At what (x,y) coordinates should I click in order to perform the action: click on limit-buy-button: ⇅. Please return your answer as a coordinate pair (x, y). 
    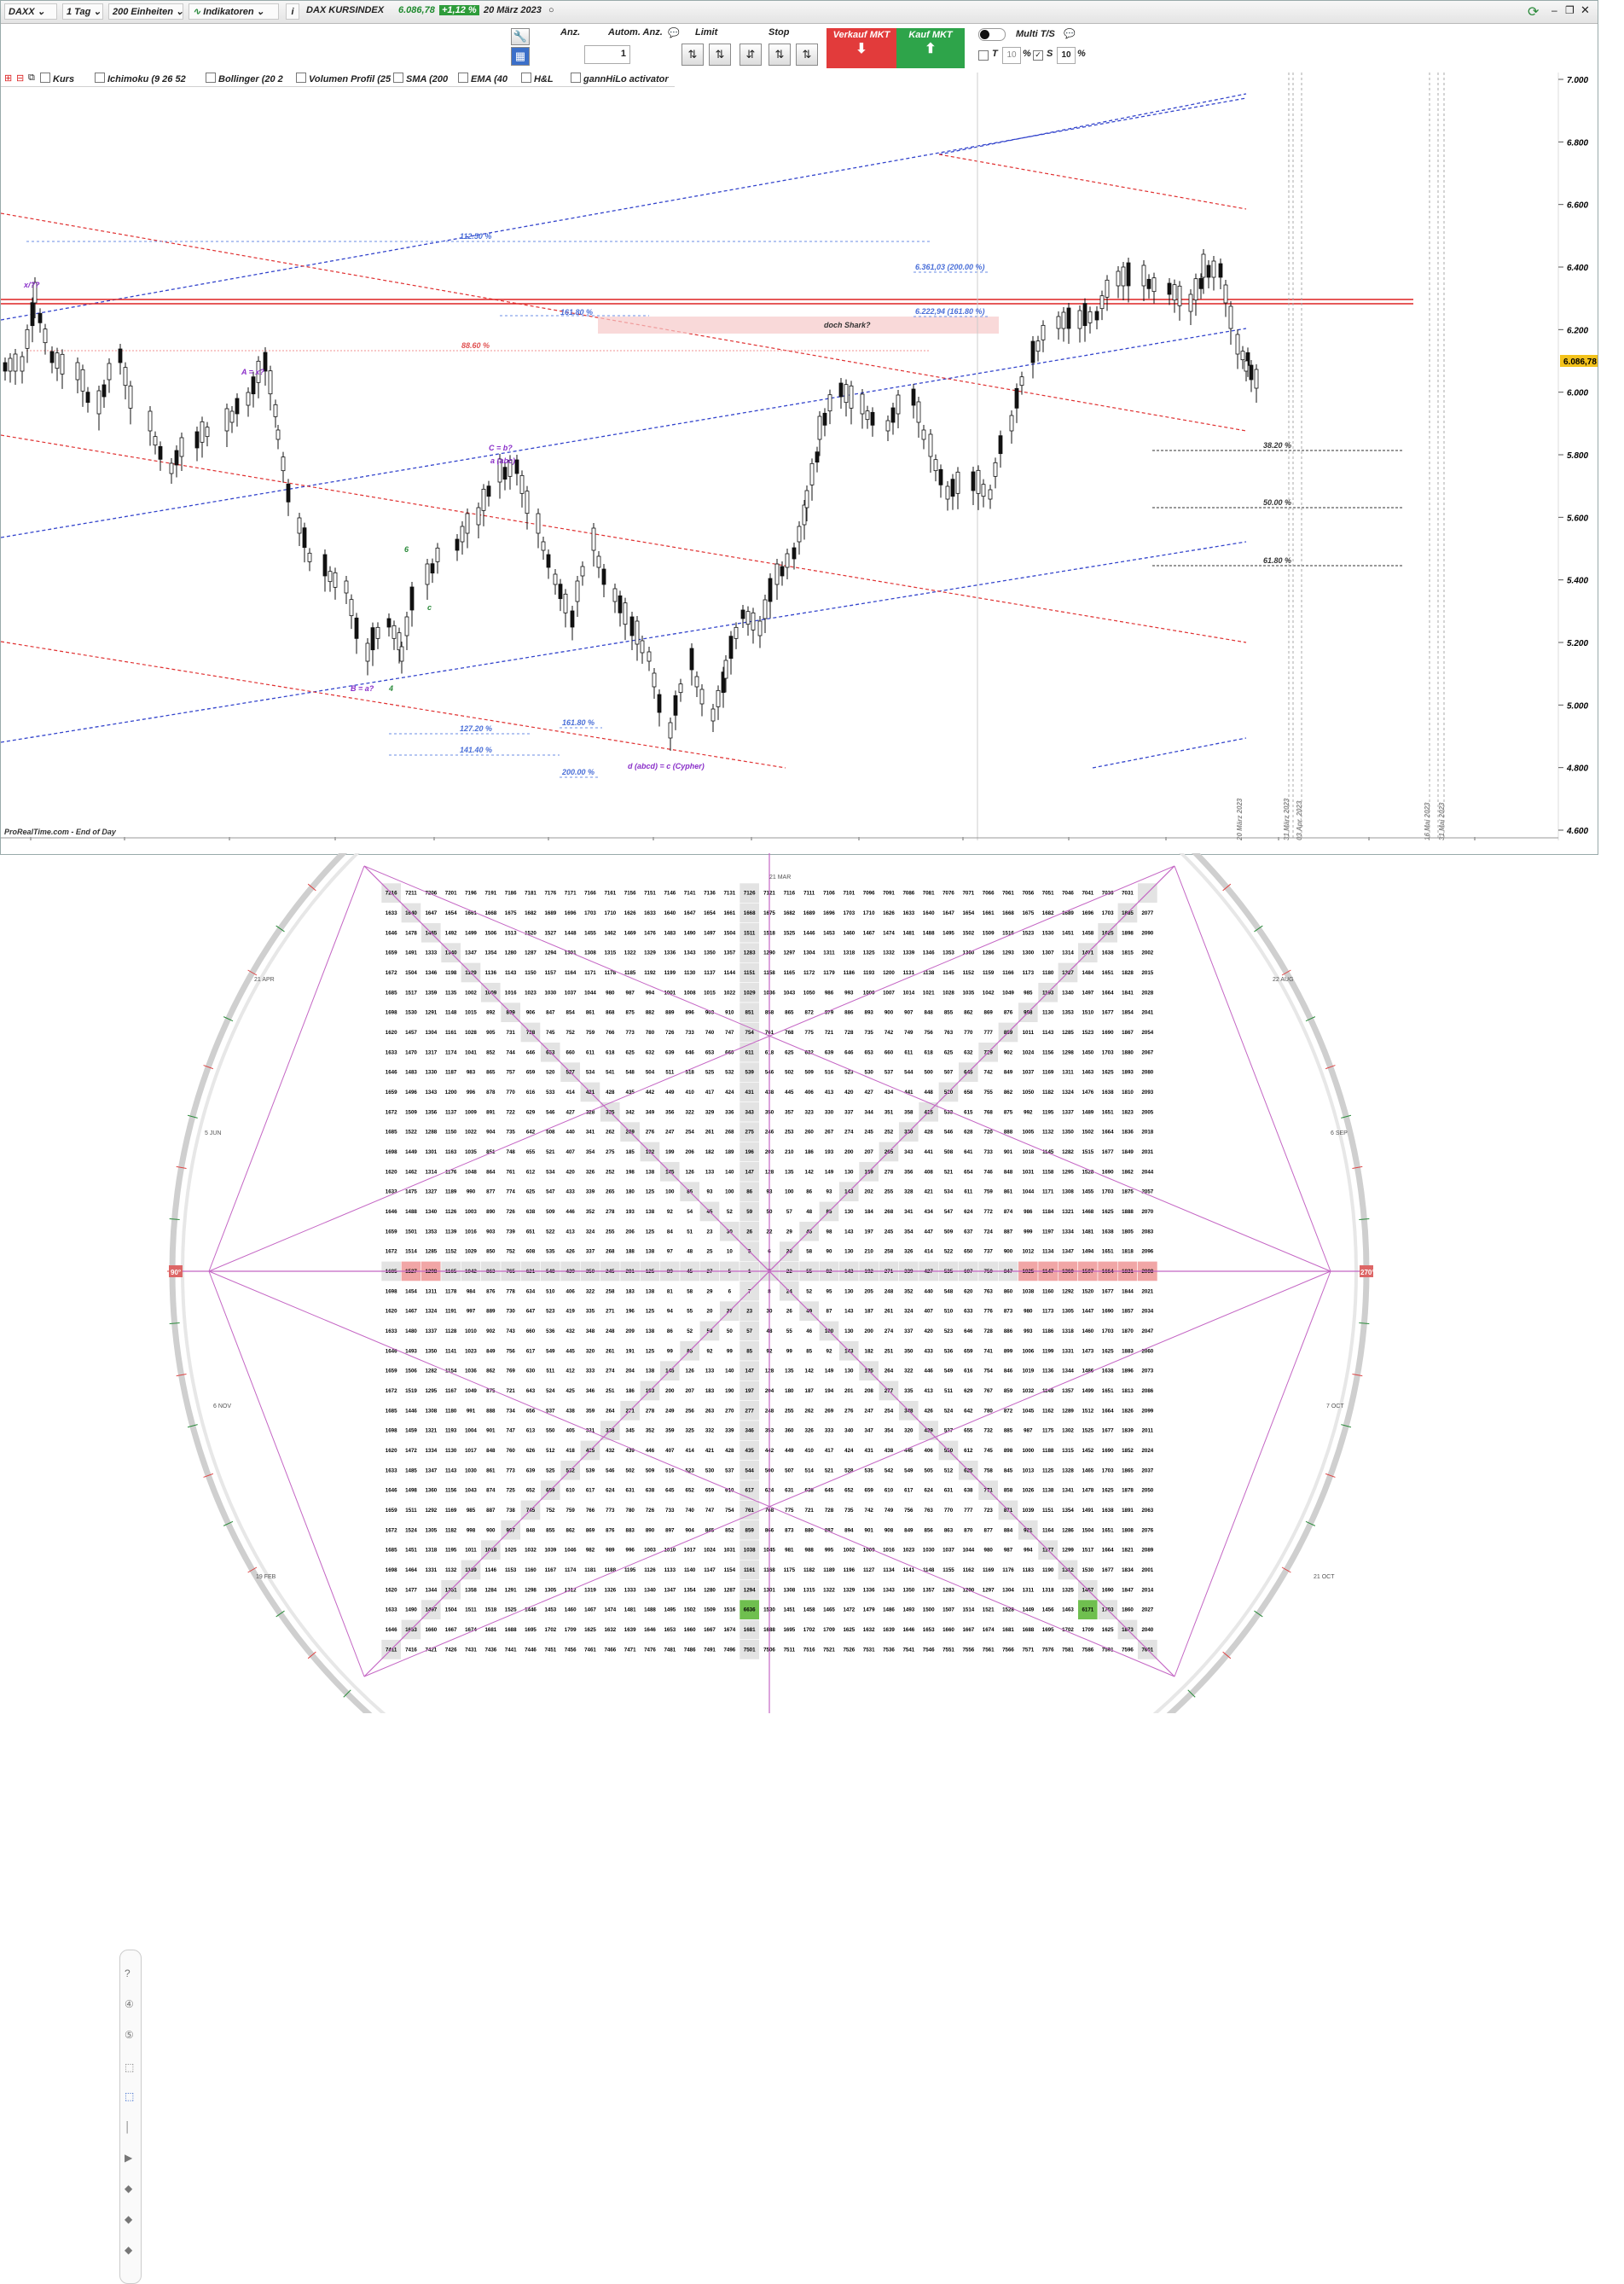
    Looking at the image, I should click on (693, 55).